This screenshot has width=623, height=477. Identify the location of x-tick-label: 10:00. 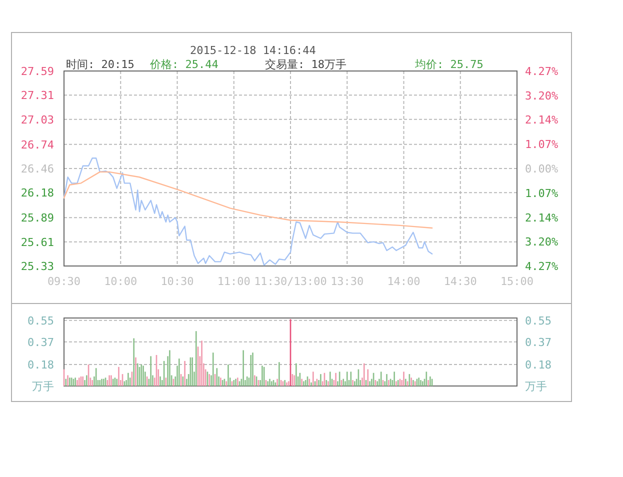
(121, 281).